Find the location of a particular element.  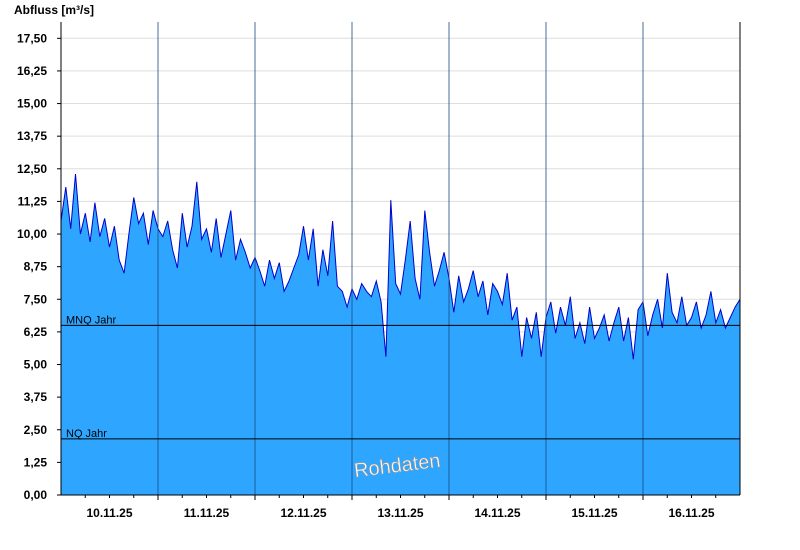

reference-line-label: MNQ Jahr is located at coordinates (91, 320).